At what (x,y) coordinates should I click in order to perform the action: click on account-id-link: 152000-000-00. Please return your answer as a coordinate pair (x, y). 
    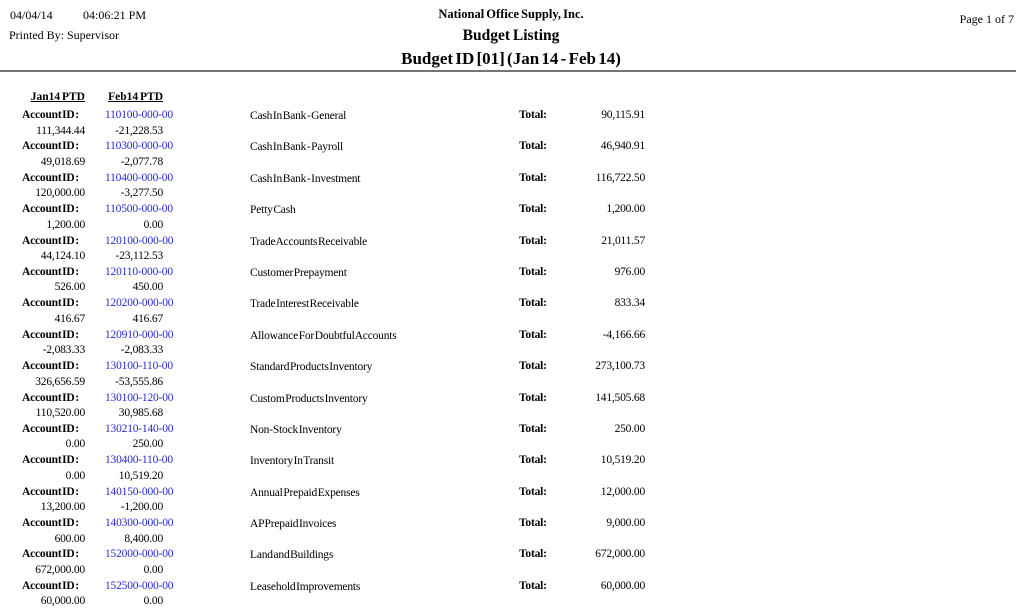
    Looking at the image, I should click on (139, 554).